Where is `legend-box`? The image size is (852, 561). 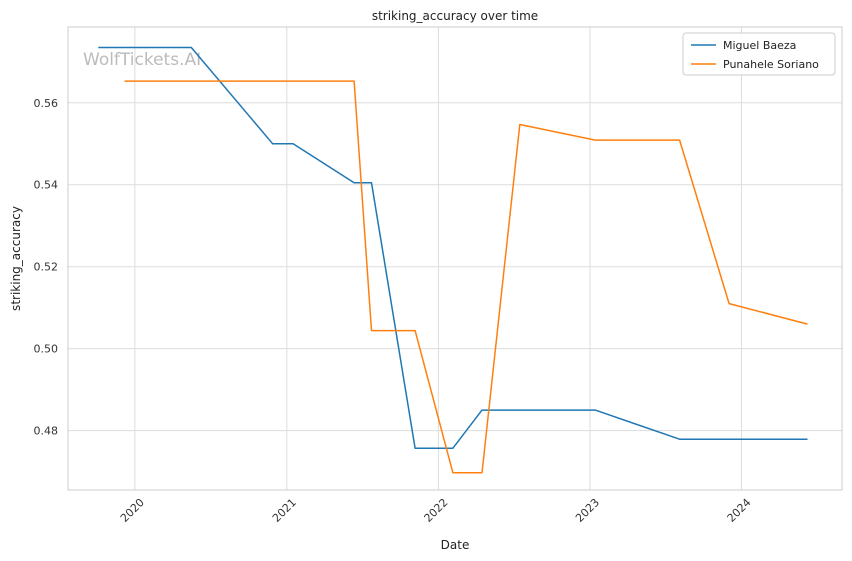
legend-box is located at coordinates (759, 54).